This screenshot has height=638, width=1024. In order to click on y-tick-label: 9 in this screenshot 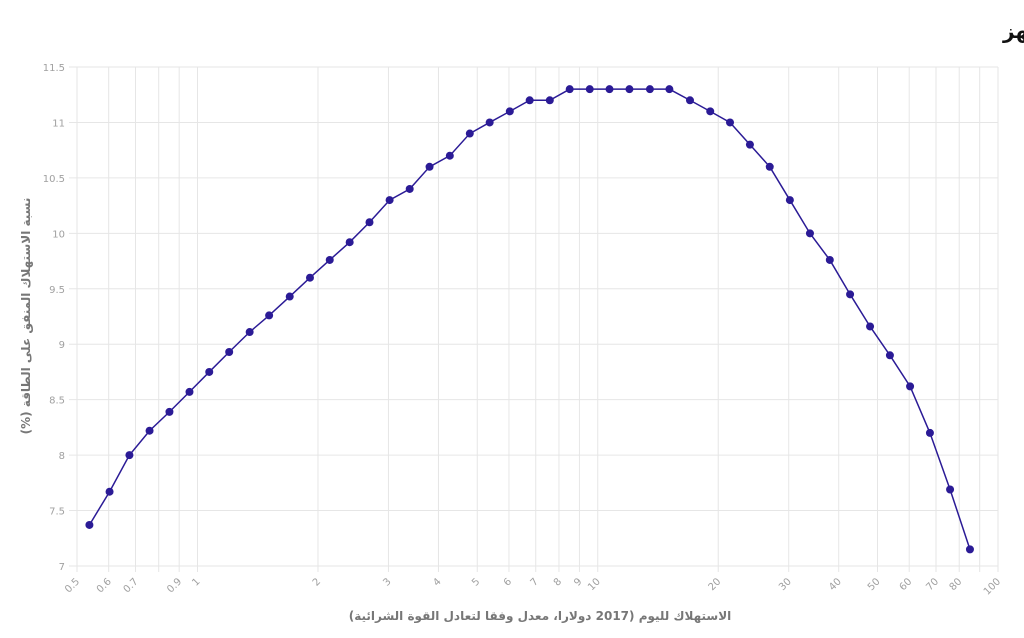, I will do `click(62, 345)`.